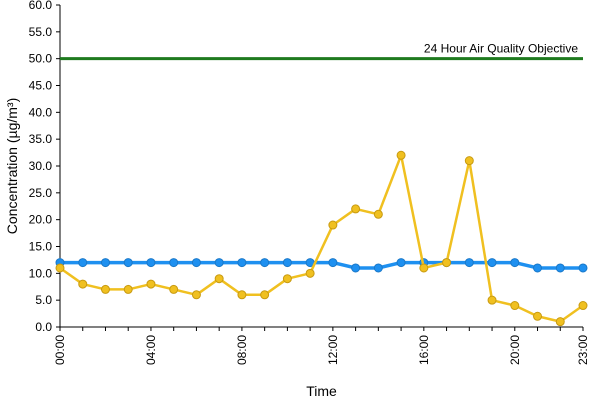 The height and width of the screenshot is (400, 600). Describe the element at coordinates (60, 350) in the screenshot. I see `x-tick-label: 00:00` at that location.